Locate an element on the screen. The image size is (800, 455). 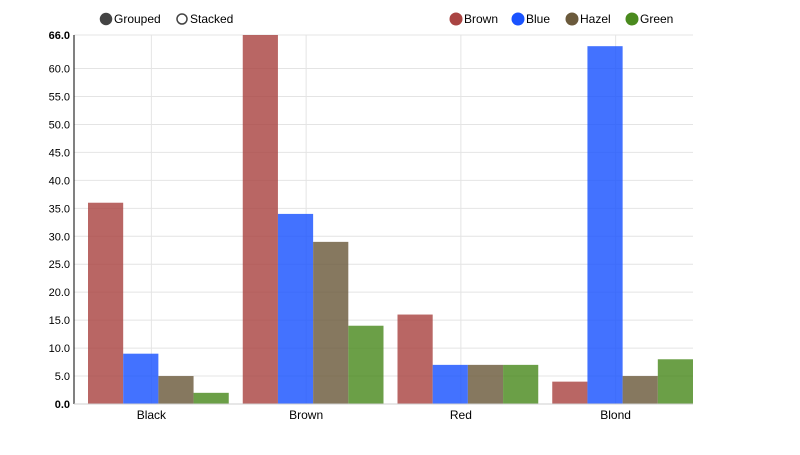
stacked-radio-icon is located at coordinates (182, 19).